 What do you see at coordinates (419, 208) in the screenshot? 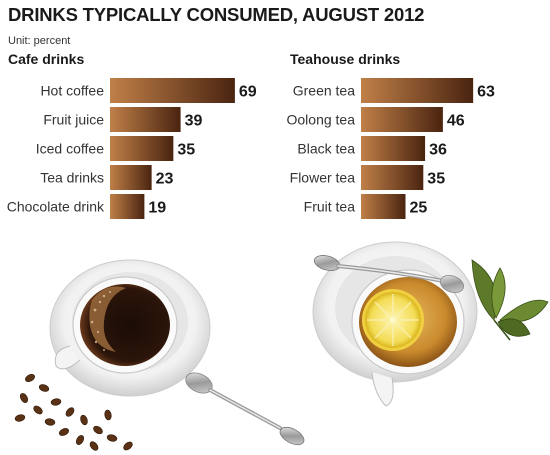
I see `tea-value-label: 25` at bounding box center [419, 208].